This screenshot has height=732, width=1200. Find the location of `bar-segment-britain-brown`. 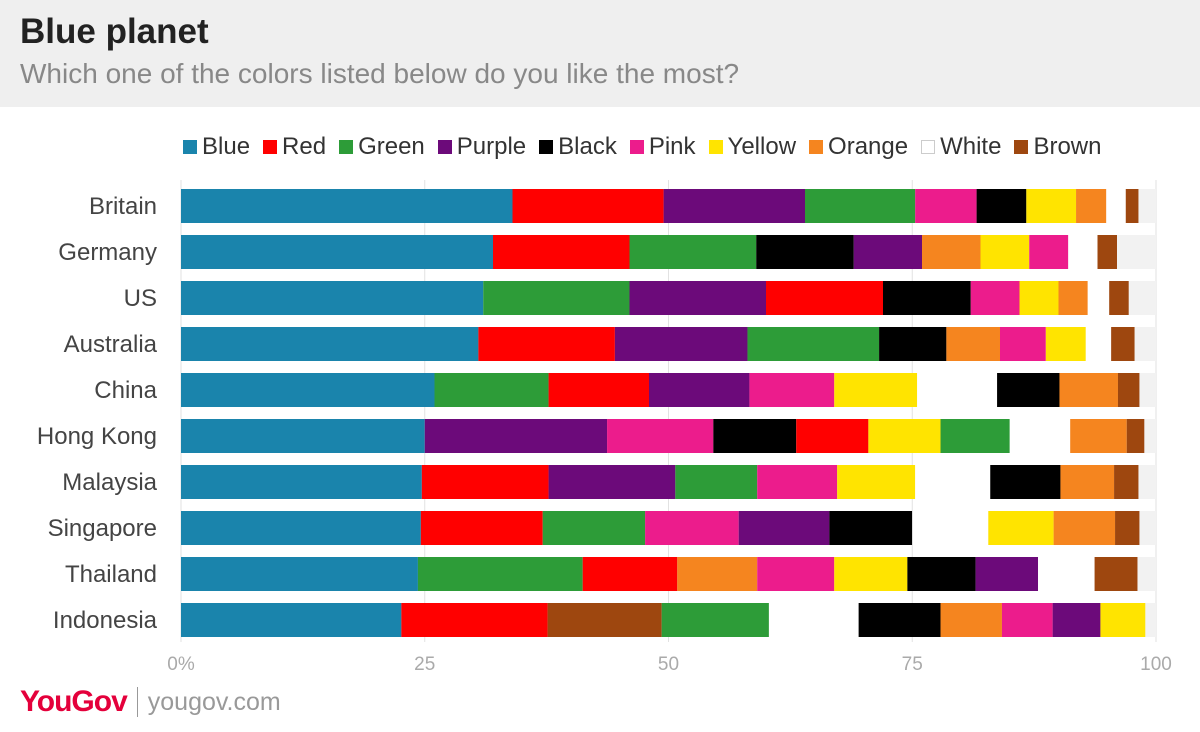

bar-segment-britain-brown is located at coordinates (1132, 206).